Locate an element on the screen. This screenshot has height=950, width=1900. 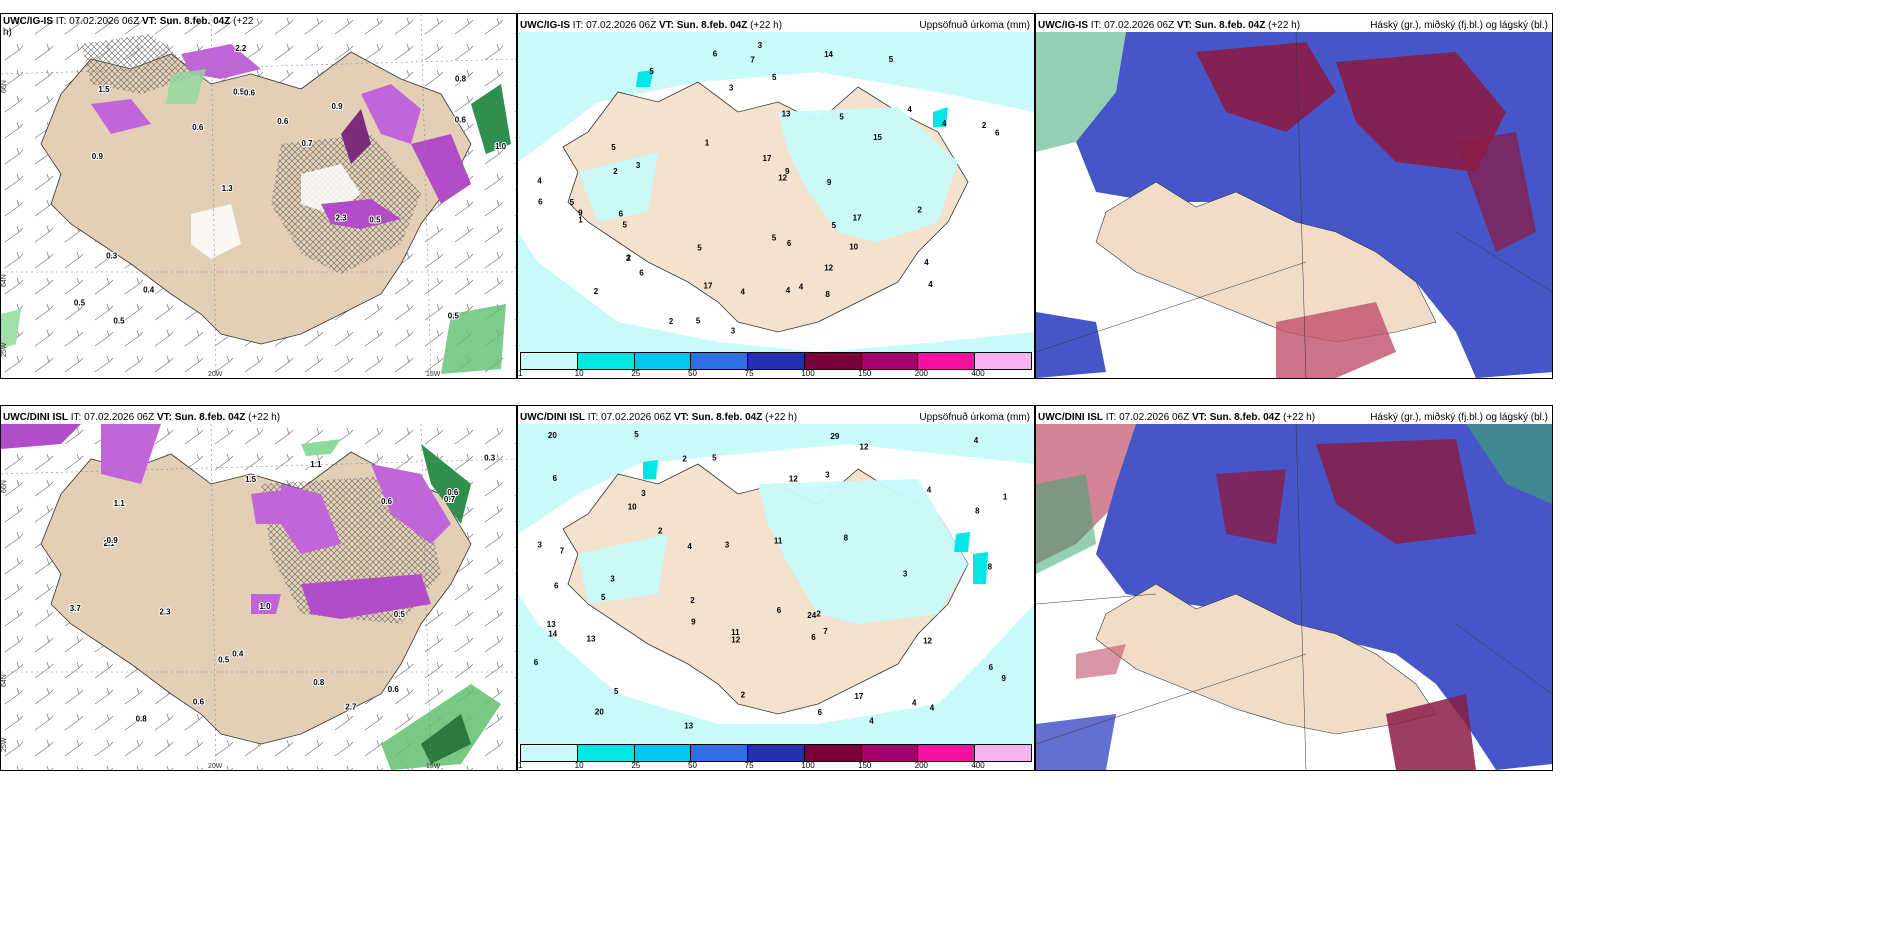
iceland-land is located at coordinates (1266, 262).